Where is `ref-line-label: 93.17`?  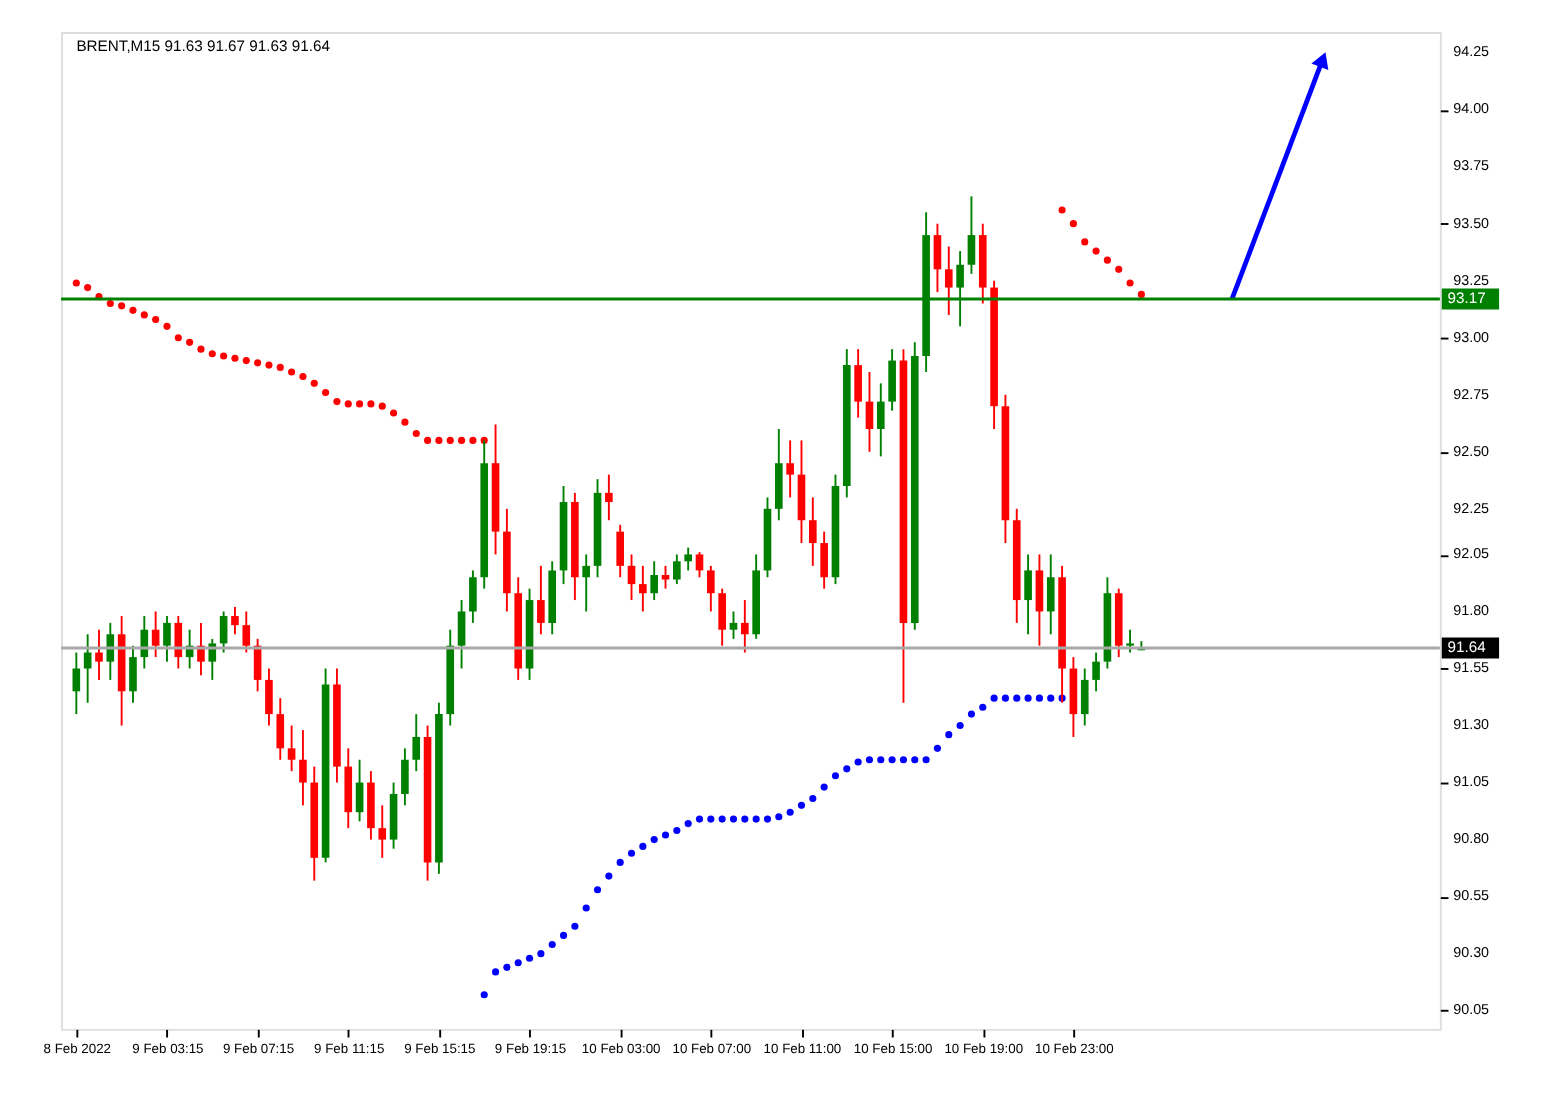
ref-line-label: 93.17 is located at coordinates (1466, 297).